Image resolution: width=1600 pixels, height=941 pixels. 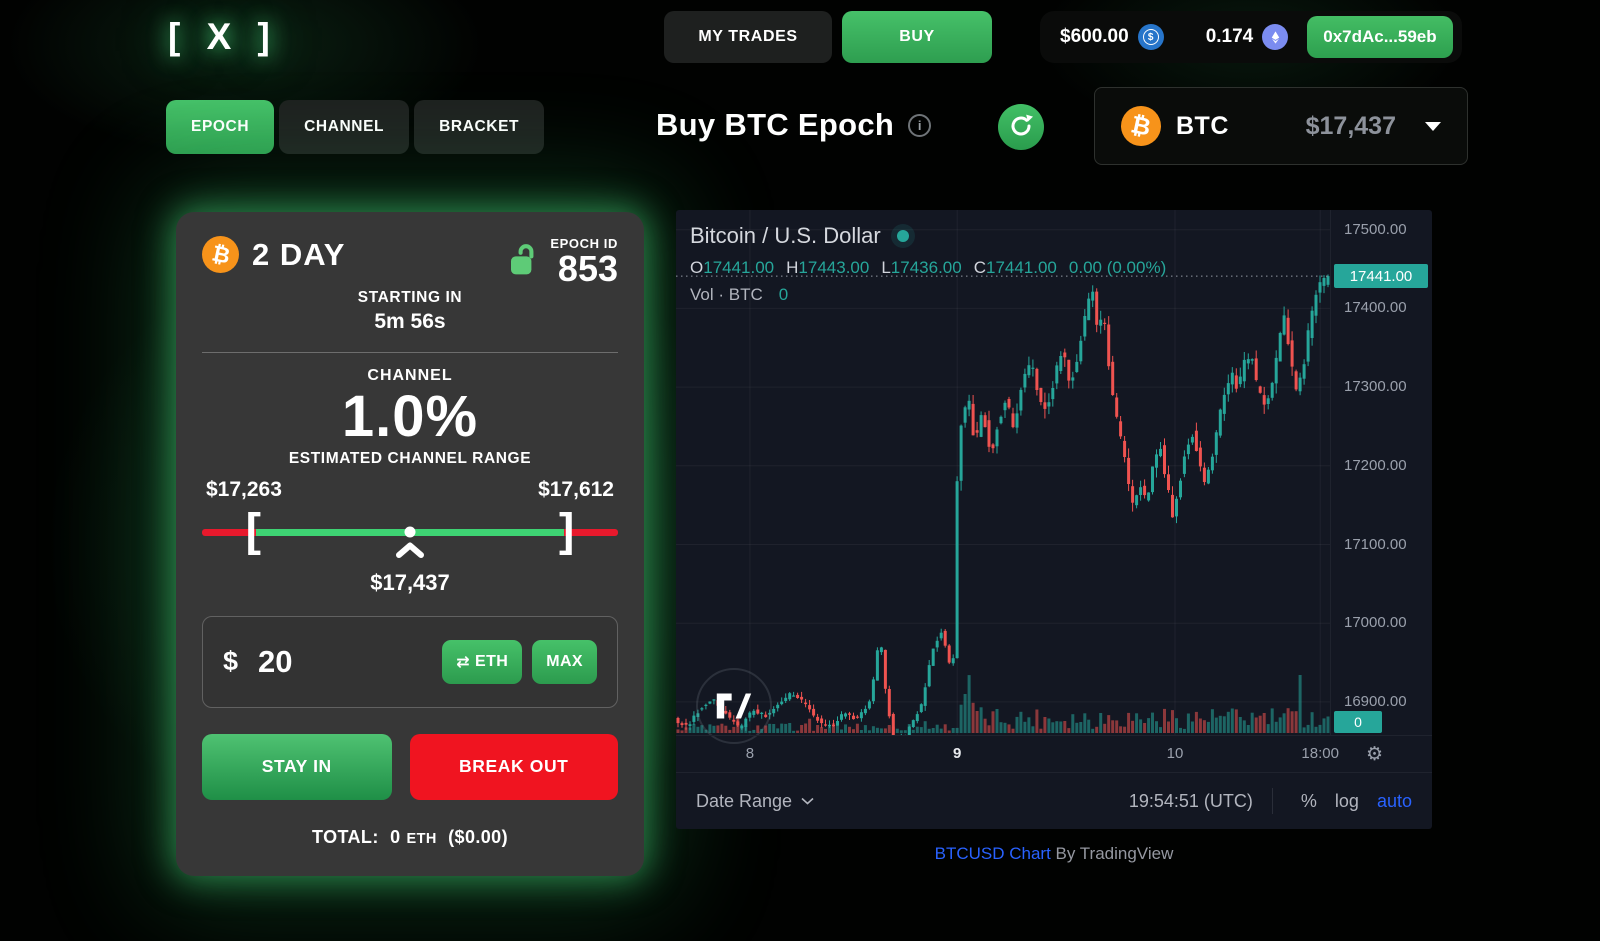 What do you see at coordinates (410, 375) in the screenshot?
I see `channel-label: CHANNEL` at bounding box center [410, 375].